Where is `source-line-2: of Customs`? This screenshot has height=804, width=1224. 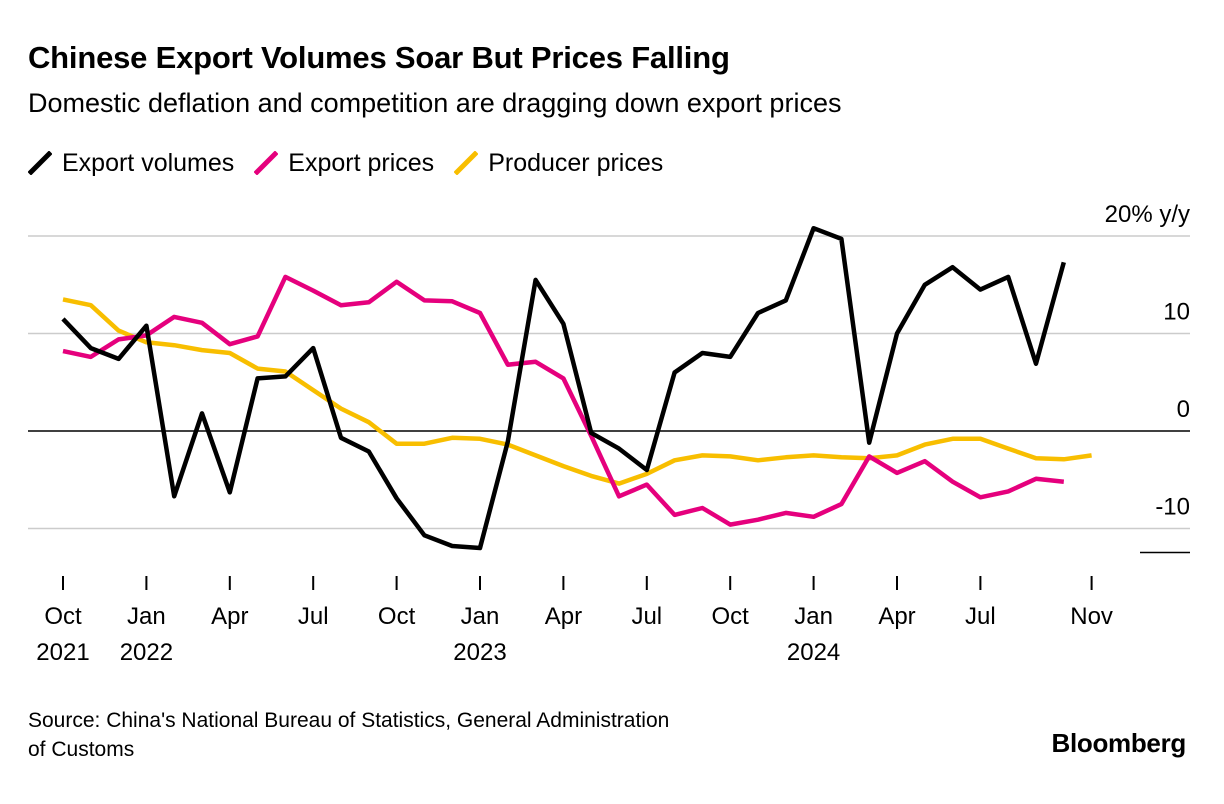 source-line-2: of Customs is located at coordinates (81, 749).